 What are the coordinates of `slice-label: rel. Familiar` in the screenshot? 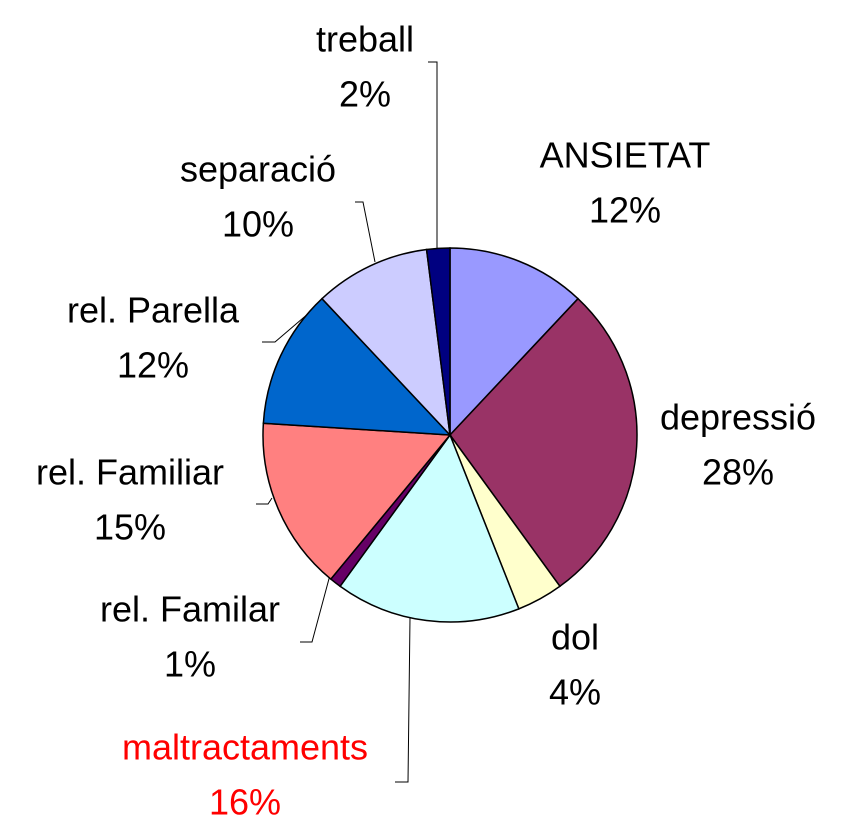 It's located at (130, 472).